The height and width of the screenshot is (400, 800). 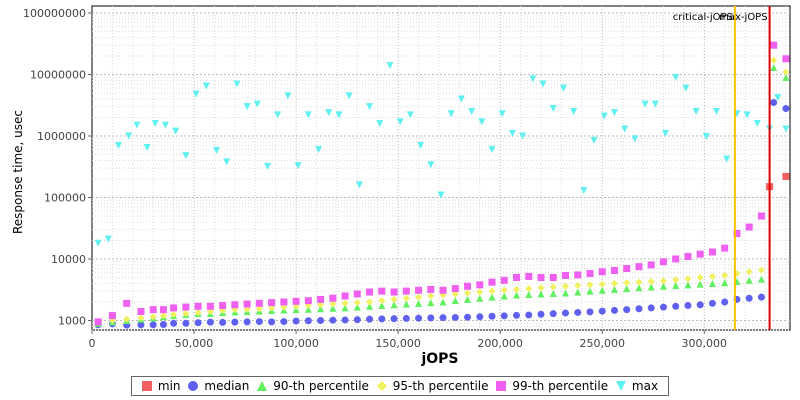 I want to click on legend-item: median, so click(x=218, y=386).